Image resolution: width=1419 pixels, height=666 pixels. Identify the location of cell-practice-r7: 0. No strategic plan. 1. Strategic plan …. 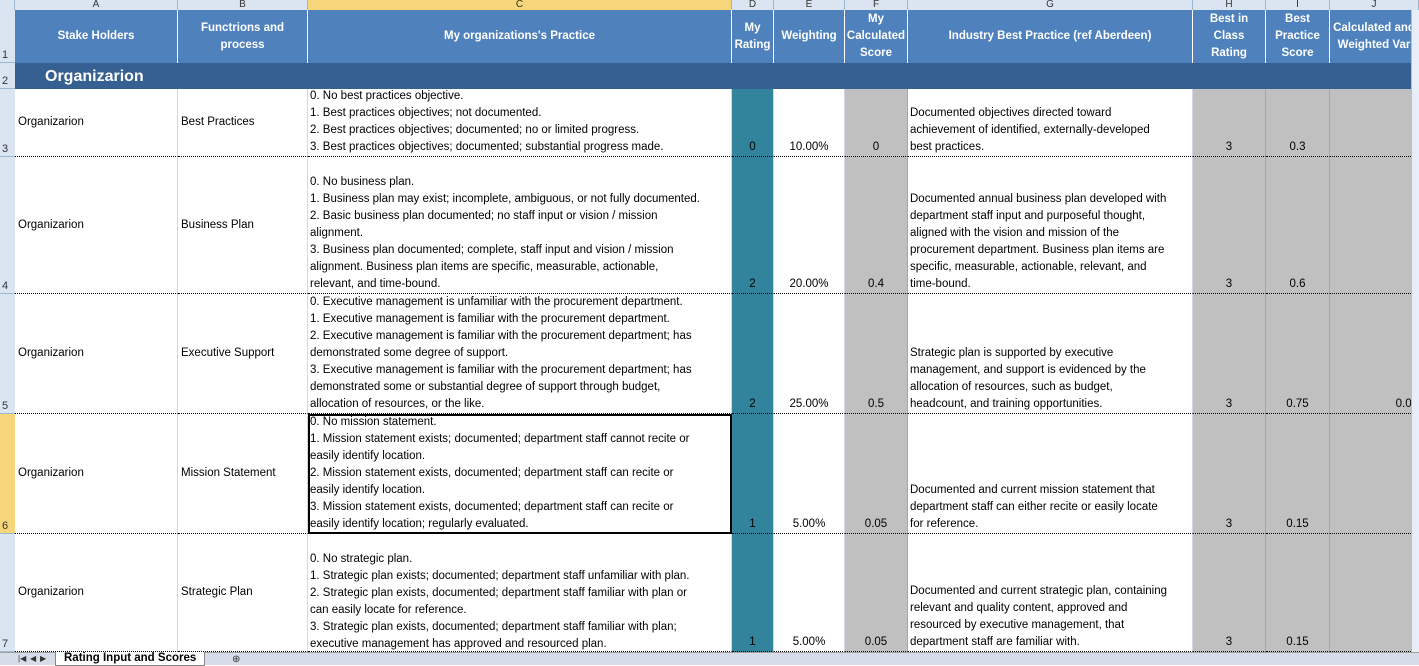
(520, 593).